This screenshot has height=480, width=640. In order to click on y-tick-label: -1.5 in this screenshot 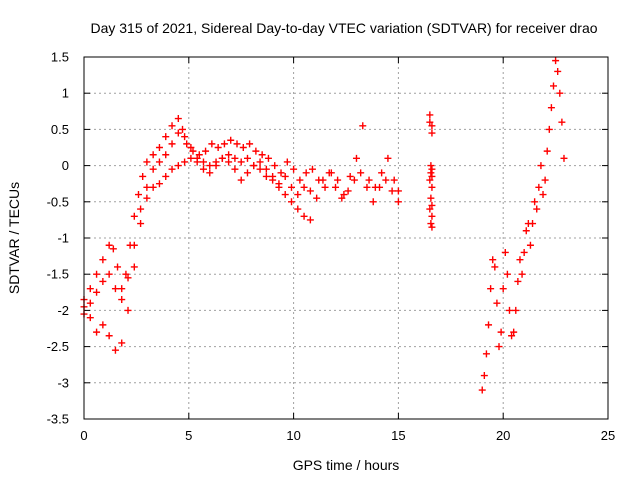, I will do `click(58, 274)`.